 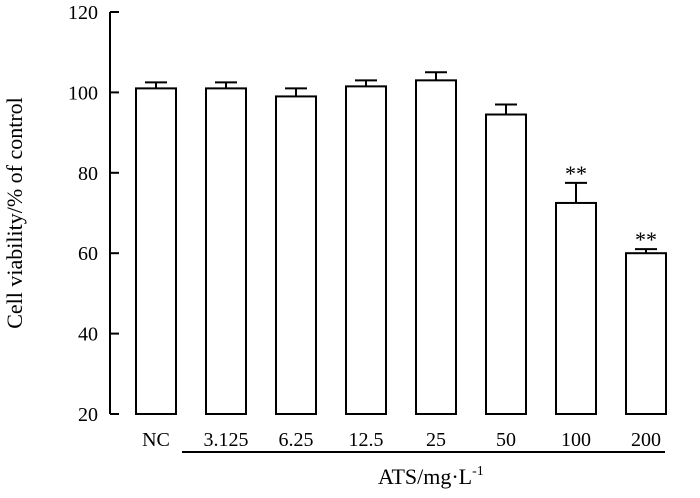 What do you see at coordinates (296, 440) in the screenshot?
I see `x-tick-label-6.25: 6.25` at bounding box center [296, 440].